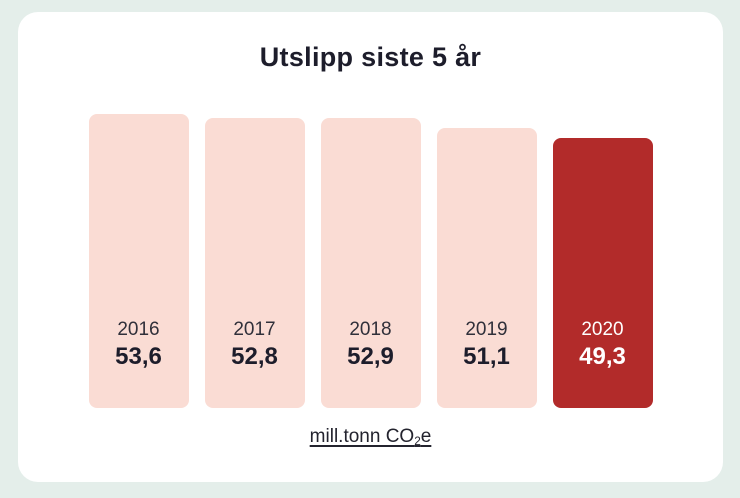  I want to click on unit-label: mill.tonn CO2e, so click(370, 437).